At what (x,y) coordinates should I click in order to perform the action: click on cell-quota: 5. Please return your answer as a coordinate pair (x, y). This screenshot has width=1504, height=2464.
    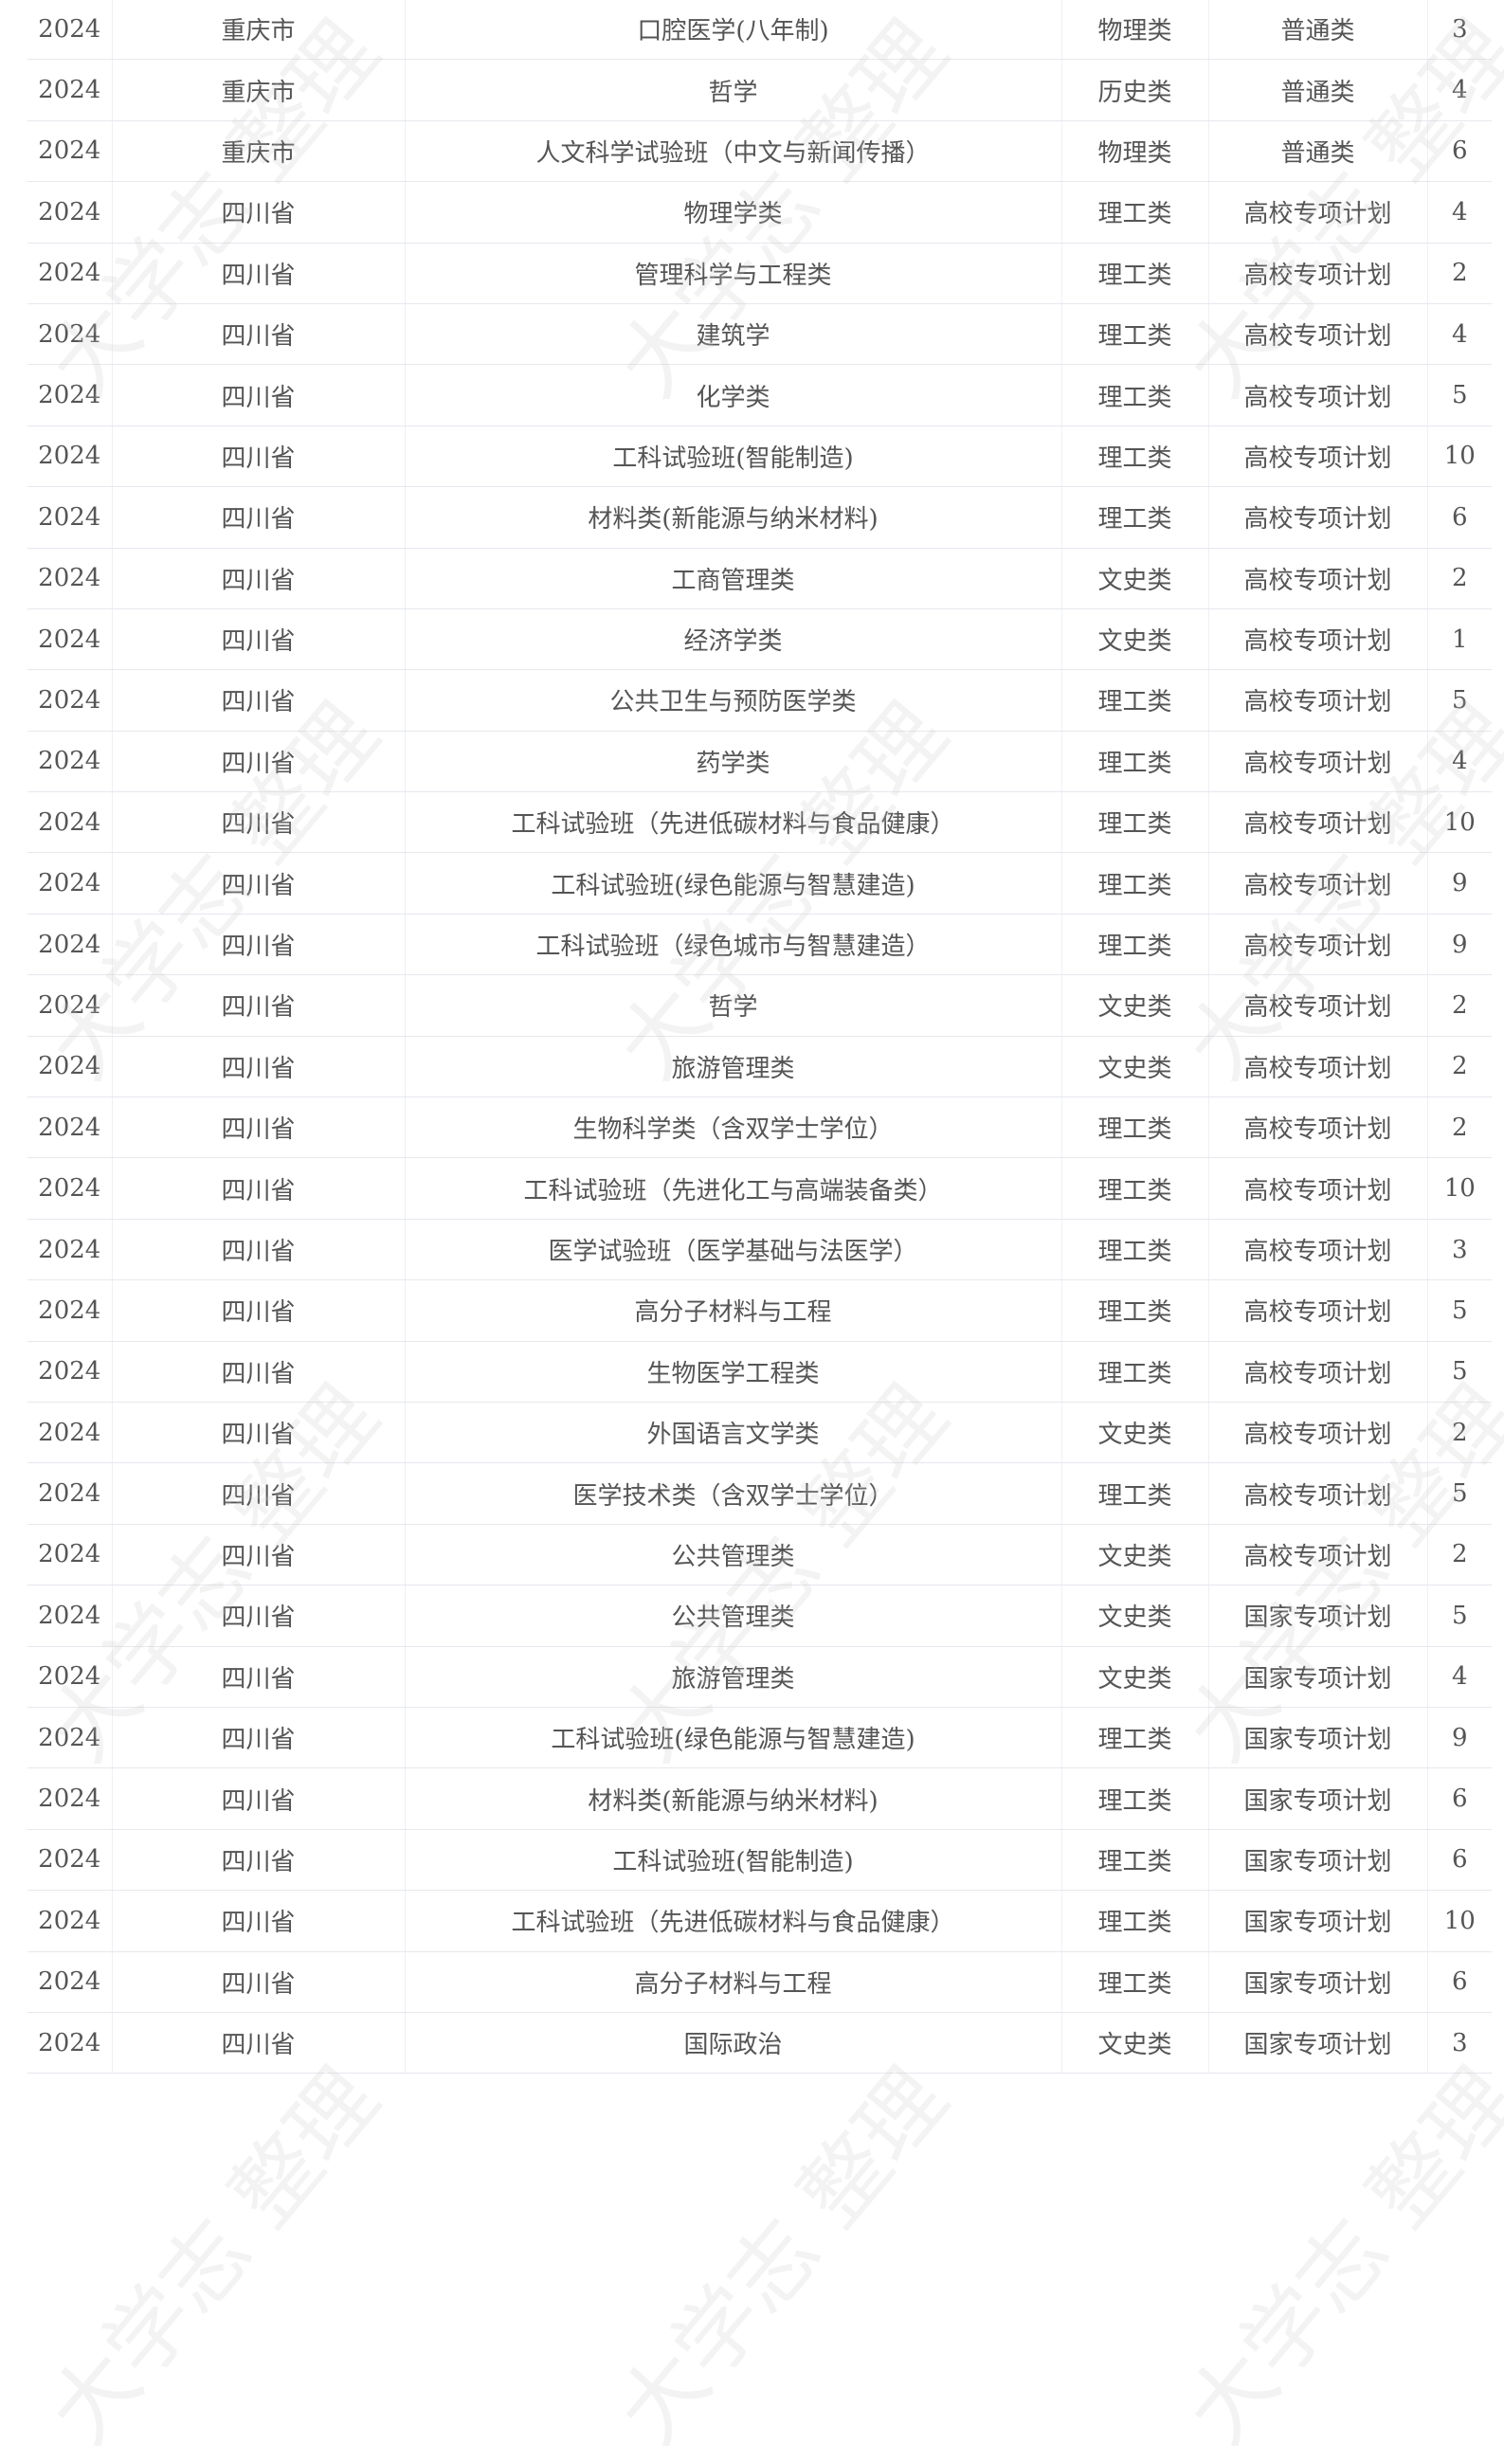
    Looking at the image, I should click on (1459, 395).